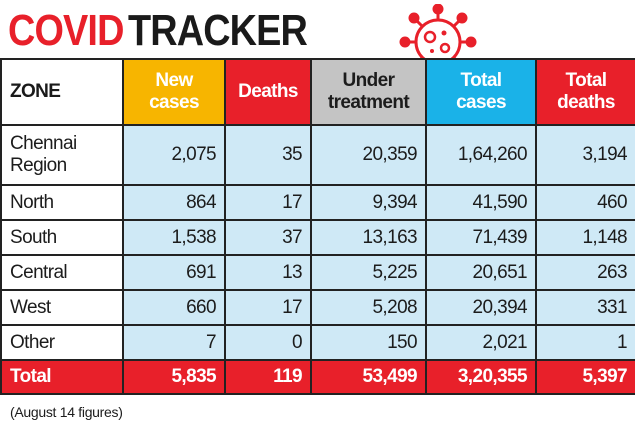 The height and width of the screenshot is (433, 635). What do you see at coordinates (174, 272) in the screenshot?
I see `new-cases-cell: 691` at bounding box center [174, 272].